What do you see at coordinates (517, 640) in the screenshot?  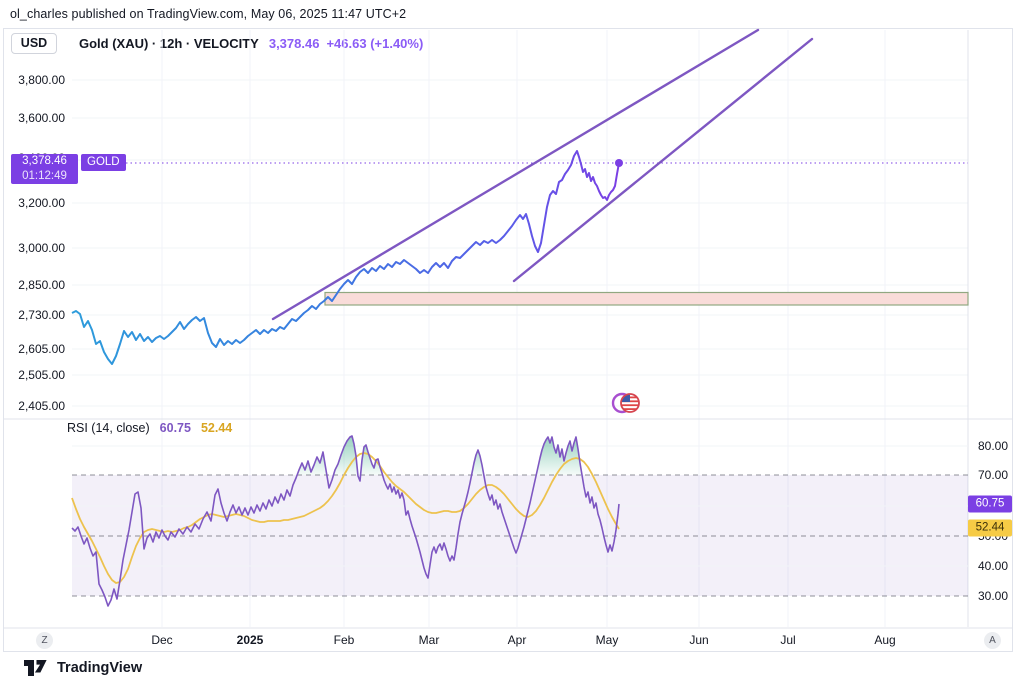 I see `time-axis-label: Apr` at bounding box center [517, 640].